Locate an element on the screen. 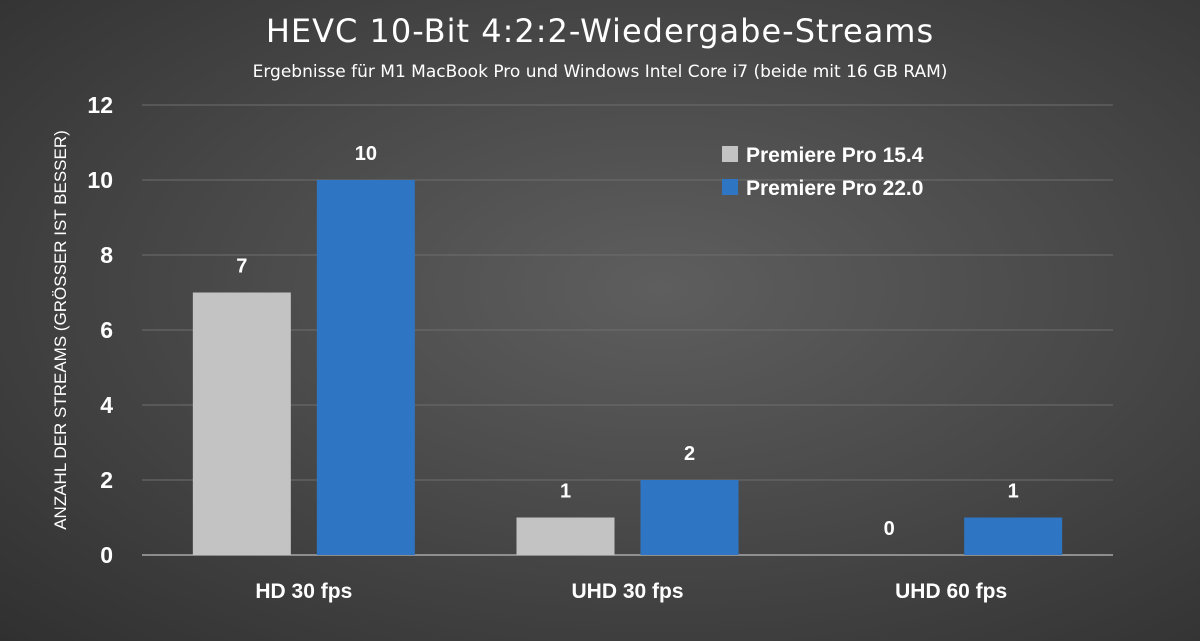 This screenshot has height=641, width=1200. y-axis-label: ANZAHL DER STREAMS (GRÖSSER IST BESSER) is located at coordinates (60, 330).